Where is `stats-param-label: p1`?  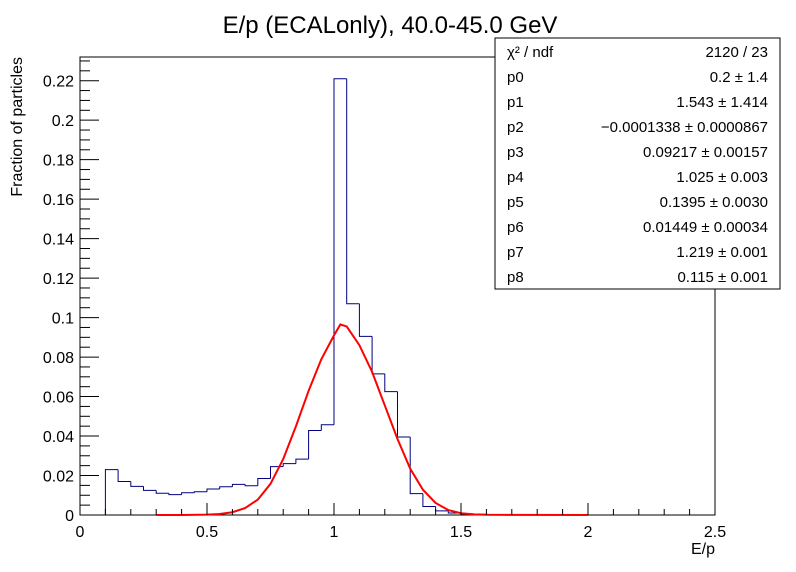 stats-param-label: p1 is located at coordinates (515, 102).